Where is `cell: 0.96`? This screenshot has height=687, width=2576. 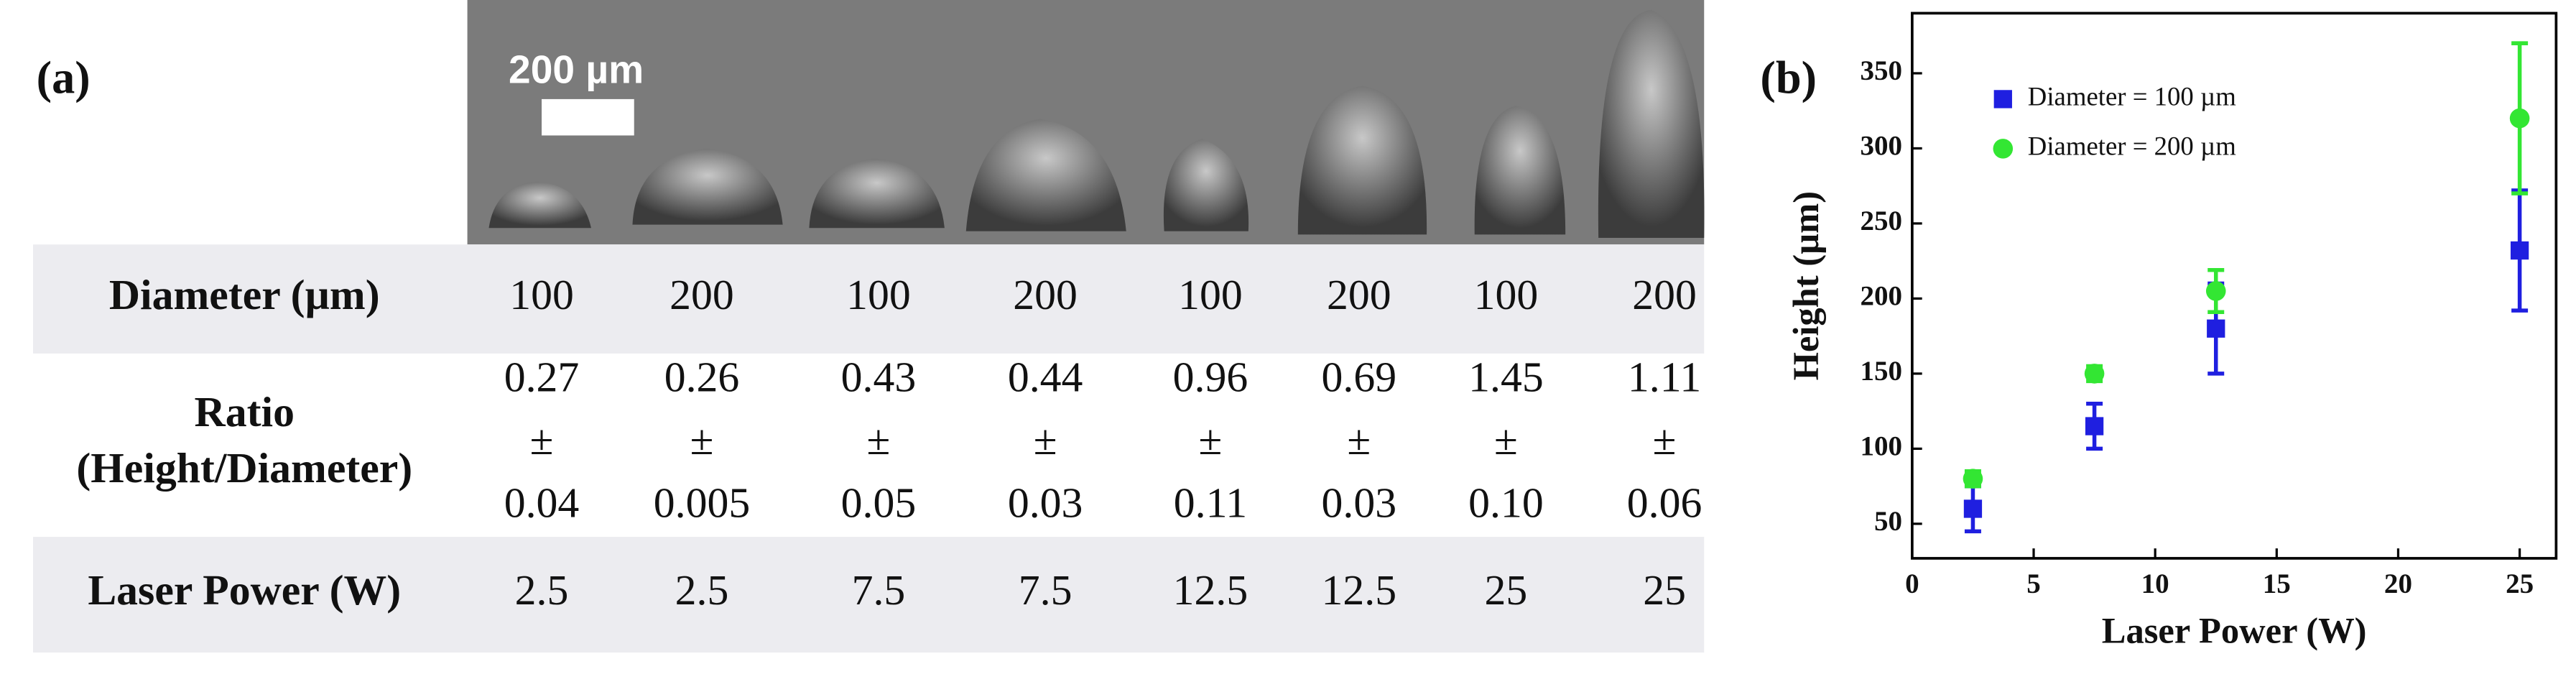
cell: 0.96 is located at coordinates (1210, 378).